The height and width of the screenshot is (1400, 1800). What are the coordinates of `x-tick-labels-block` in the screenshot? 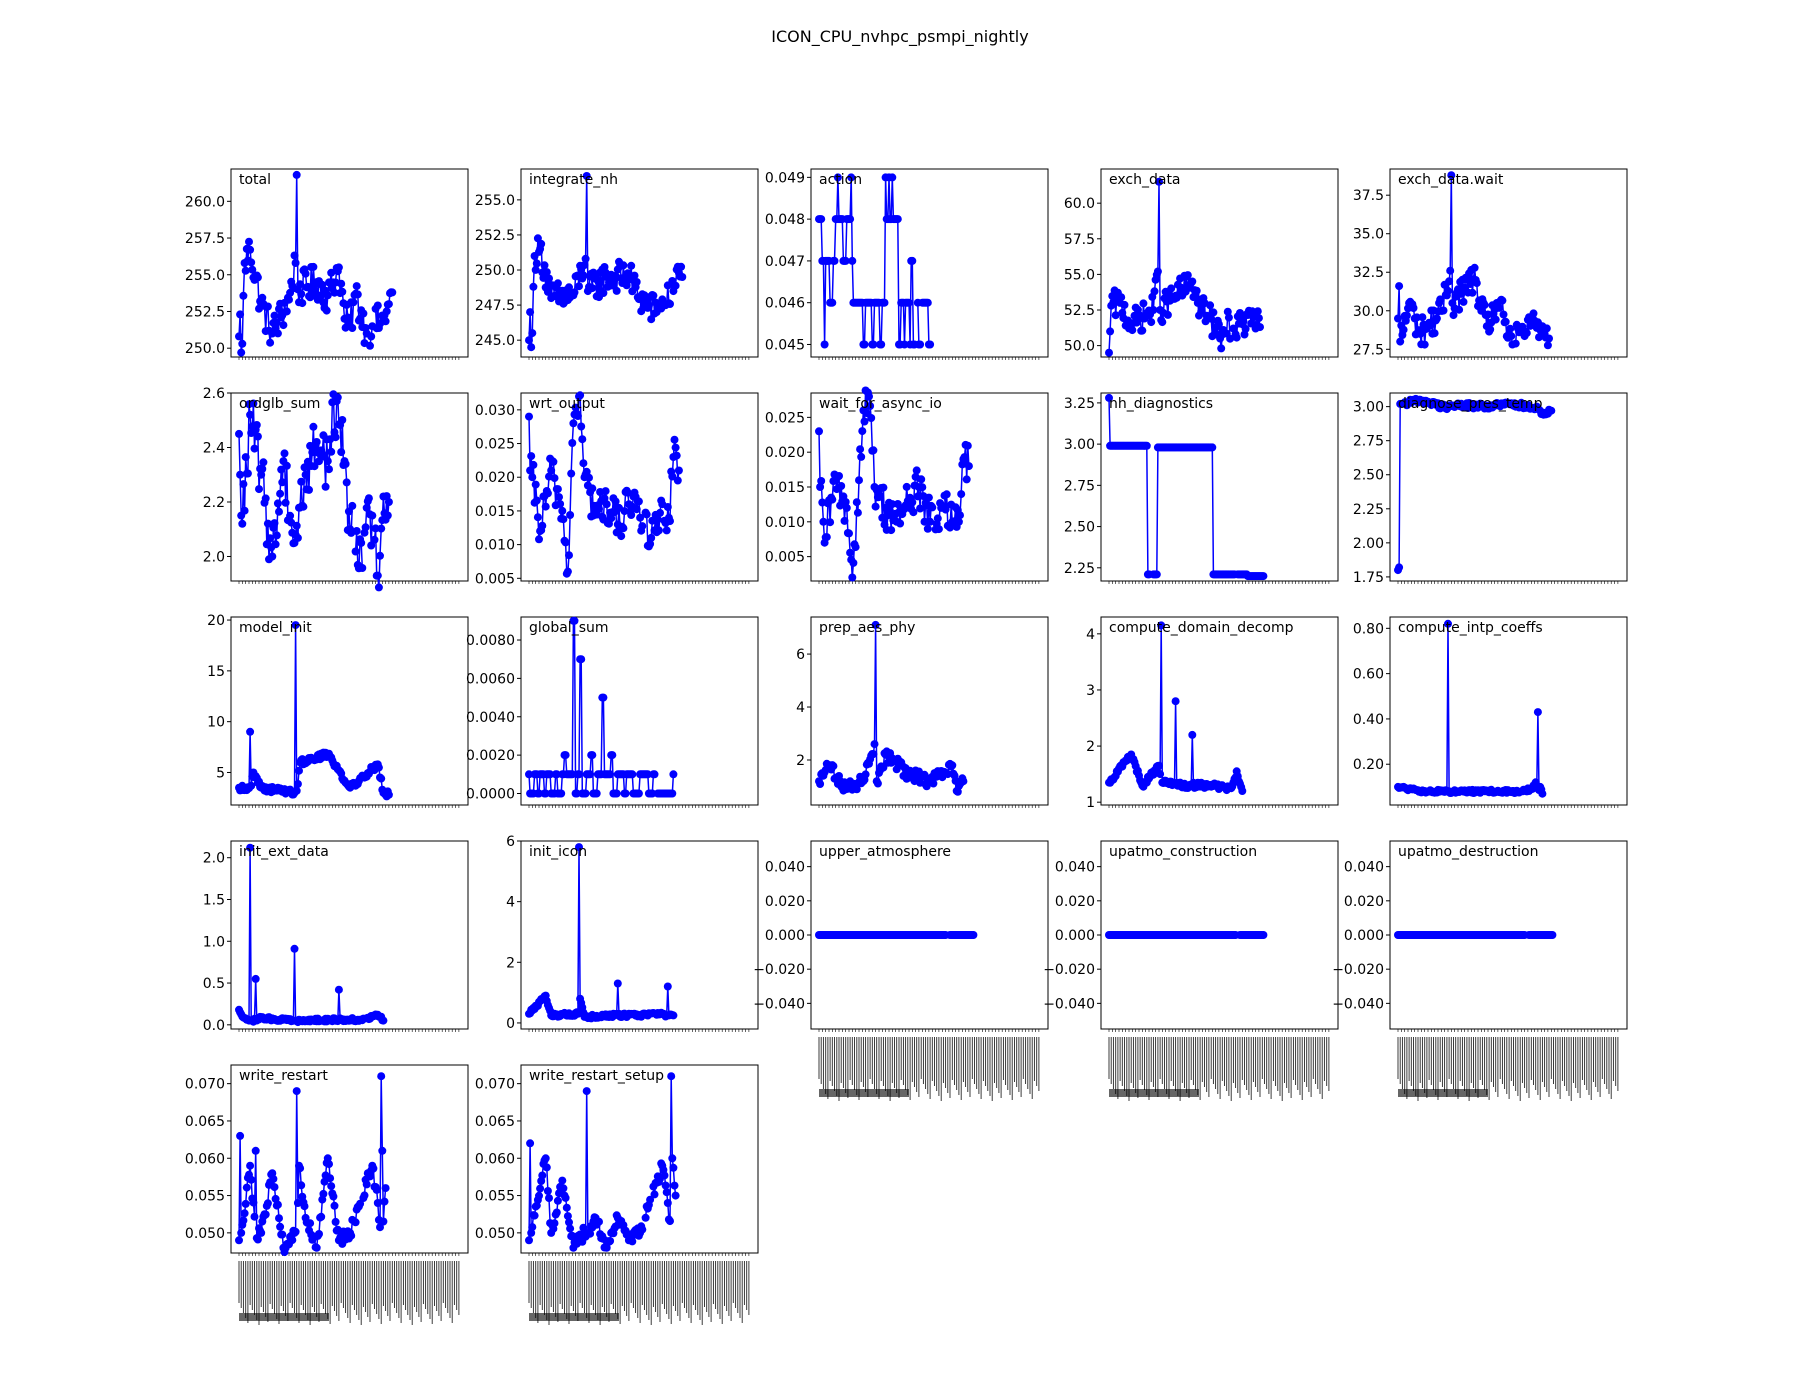 It's located at (349, 1293).